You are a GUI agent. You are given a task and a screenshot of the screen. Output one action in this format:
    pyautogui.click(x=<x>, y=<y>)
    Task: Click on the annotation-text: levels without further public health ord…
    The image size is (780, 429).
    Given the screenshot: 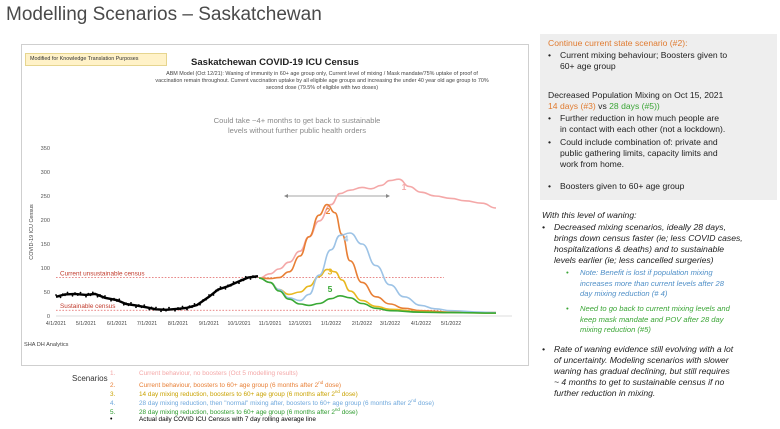 What is the action you would take?
    pyautogui.click(x=297, y=130)
    